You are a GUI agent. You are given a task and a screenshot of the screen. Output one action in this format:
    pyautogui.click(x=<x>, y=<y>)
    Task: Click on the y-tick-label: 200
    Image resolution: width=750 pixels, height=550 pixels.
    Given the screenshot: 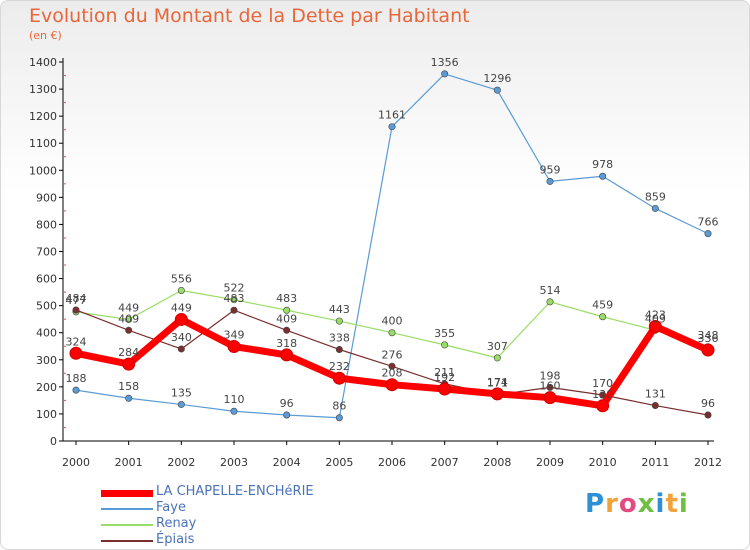 What is the action you would take?
    pyautogui.click(x=46, y=387)
    